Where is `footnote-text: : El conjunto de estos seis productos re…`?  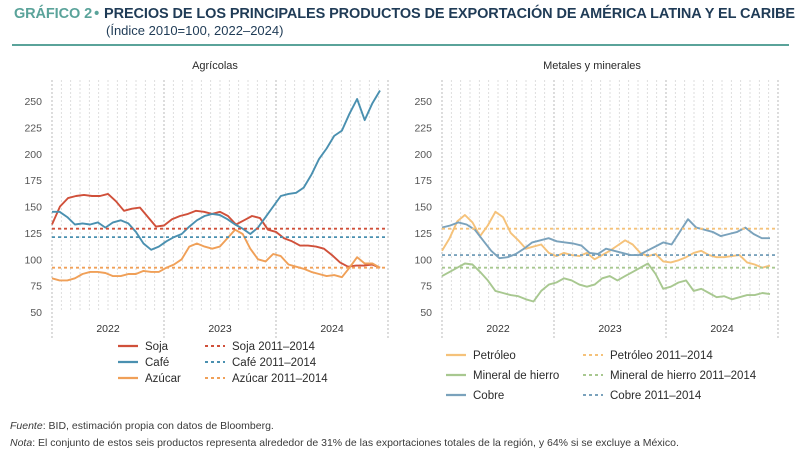 footnote-text: : El conjunto de estos seis productos re… is located at coordinates (355, 443).